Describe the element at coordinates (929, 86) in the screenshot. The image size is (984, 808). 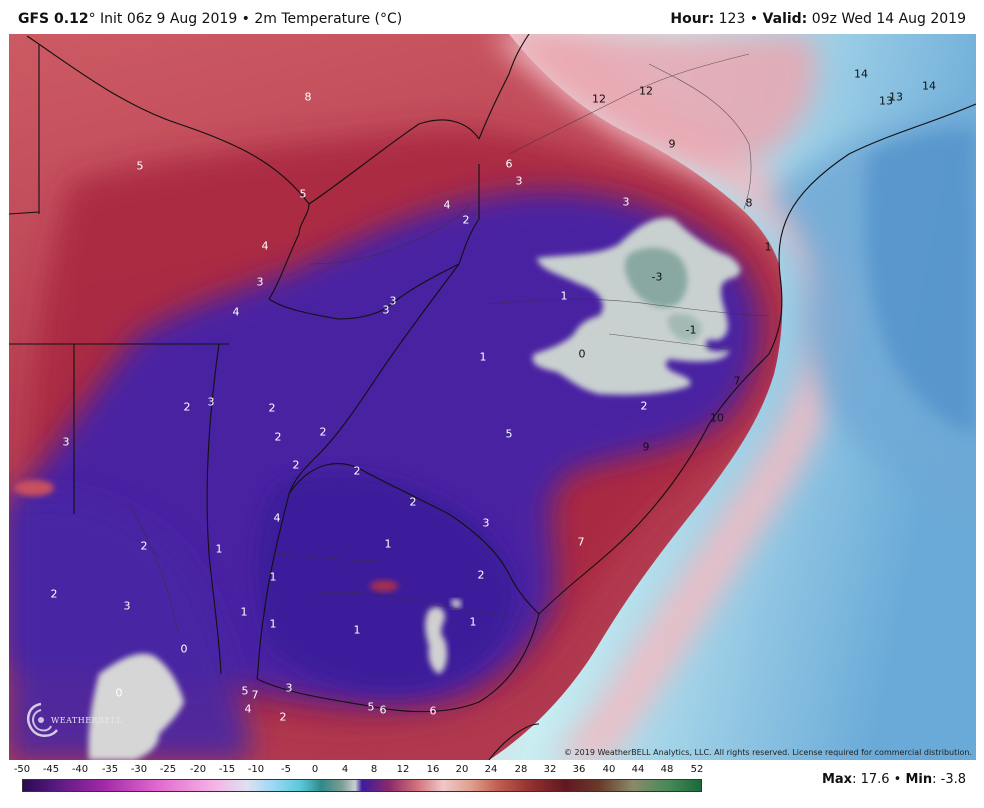
I see `temperature-label: 14` at that location.